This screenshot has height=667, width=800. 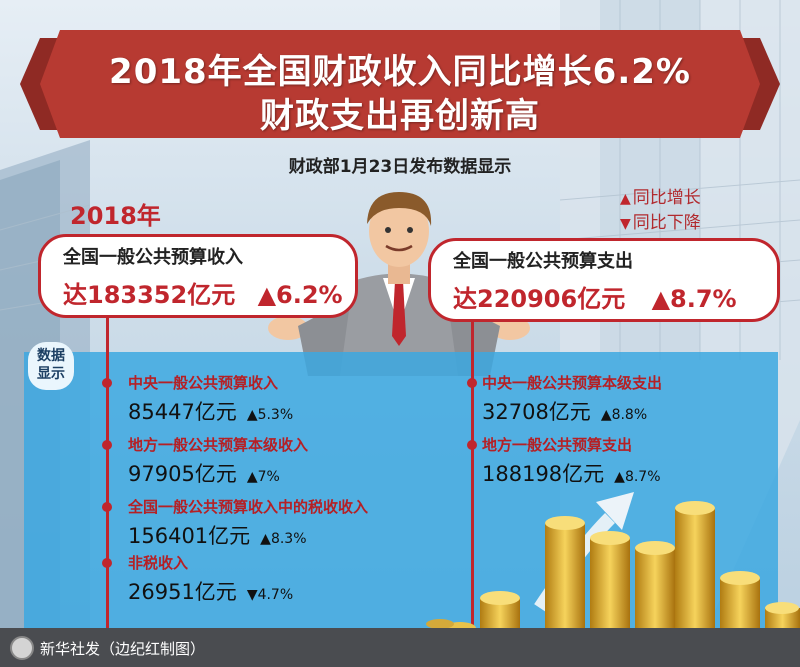 What do you see at coordinates (400, 647) in the screenshot?
I see `footer-bar: 新华社发（边纪红制图）` at bounding box center [400, 647].